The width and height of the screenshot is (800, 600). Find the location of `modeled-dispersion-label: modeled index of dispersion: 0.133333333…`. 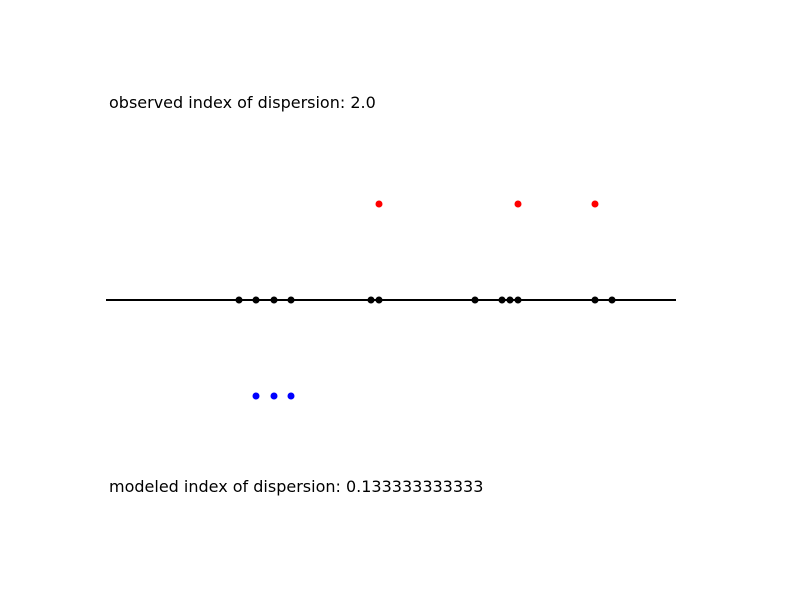

modeled-dispersion-label: modeled index of dispersion: 0.133333333… is located at coordinates (296, 486).